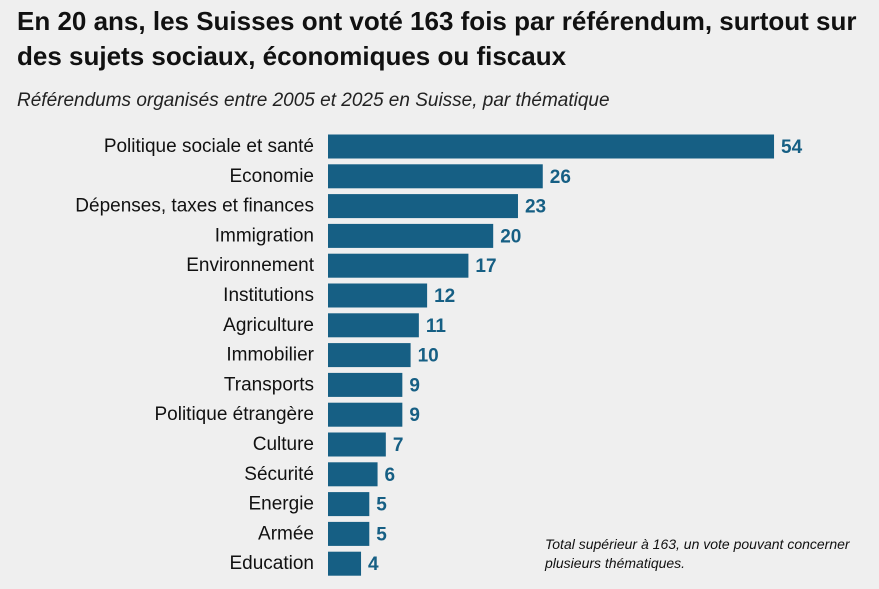 The height and width of the screenshot is (589, 879). Describe the element at coordinates (286, 533) in the screenshot. I see `category-label: Armée` at that location.